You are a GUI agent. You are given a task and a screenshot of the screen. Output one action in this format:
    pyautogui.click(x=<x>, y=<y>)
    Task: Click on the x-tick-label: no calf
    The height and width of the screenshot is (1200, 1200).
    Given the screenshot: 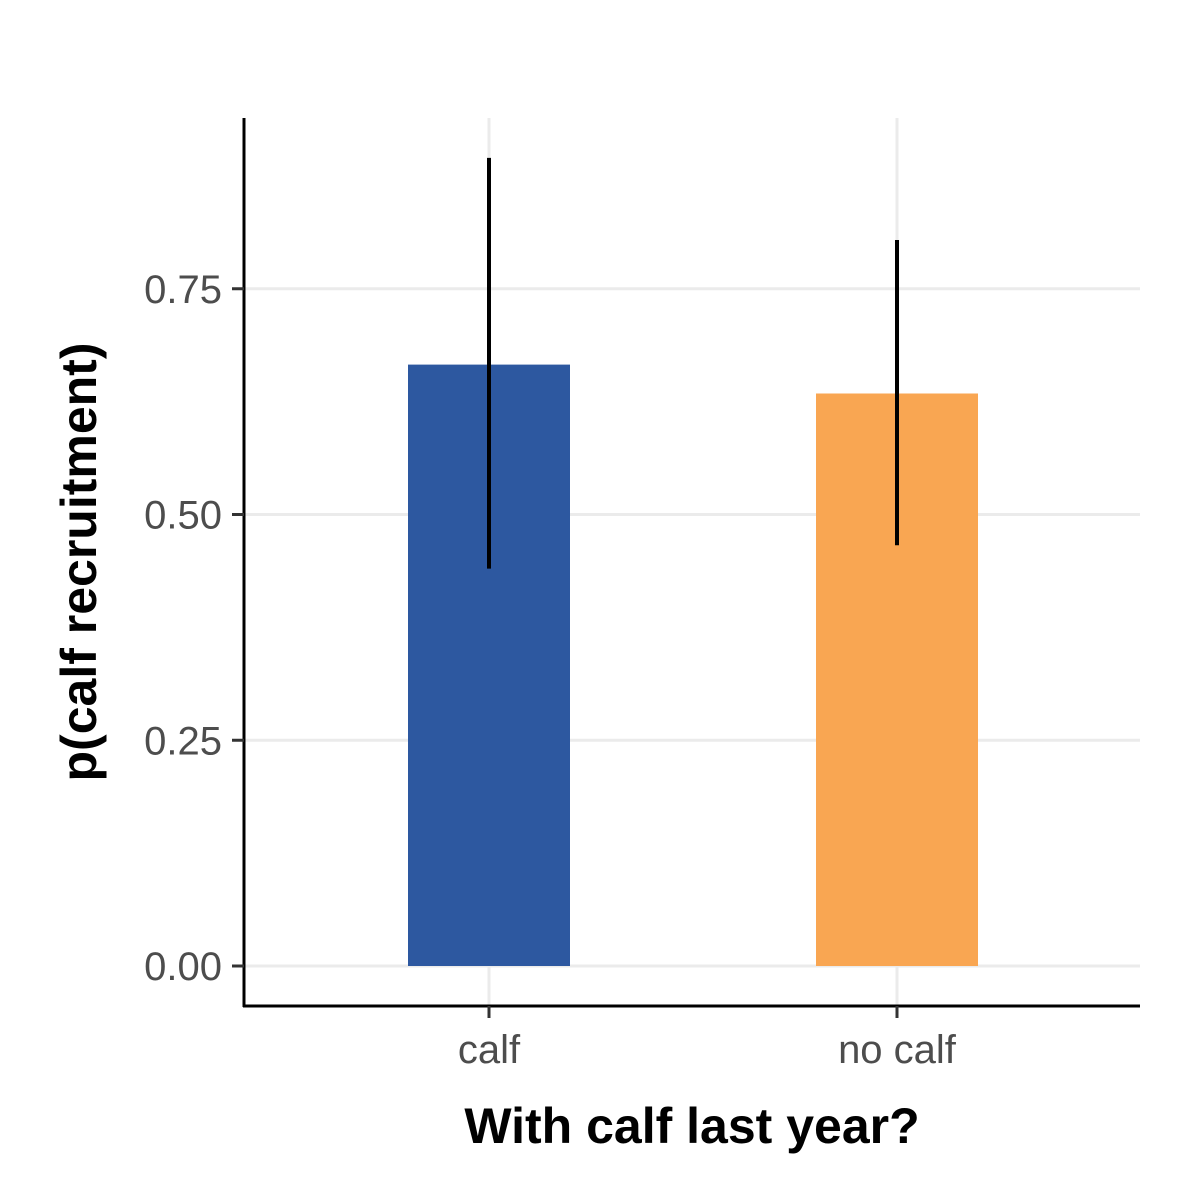 What is the action you would take?
    pyautogui.click(x=897, y=1050)
    